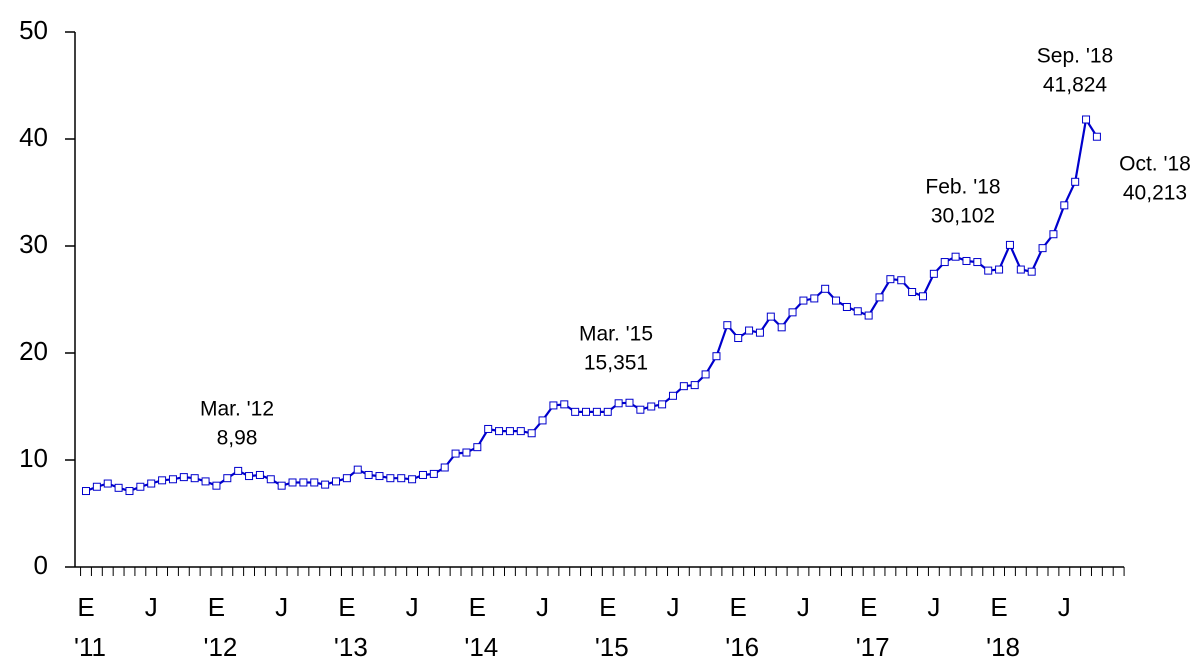  Describe the element at coordinates (616, 334) in the screenshot. I see `annotation-month: Mar. '15` at that location.